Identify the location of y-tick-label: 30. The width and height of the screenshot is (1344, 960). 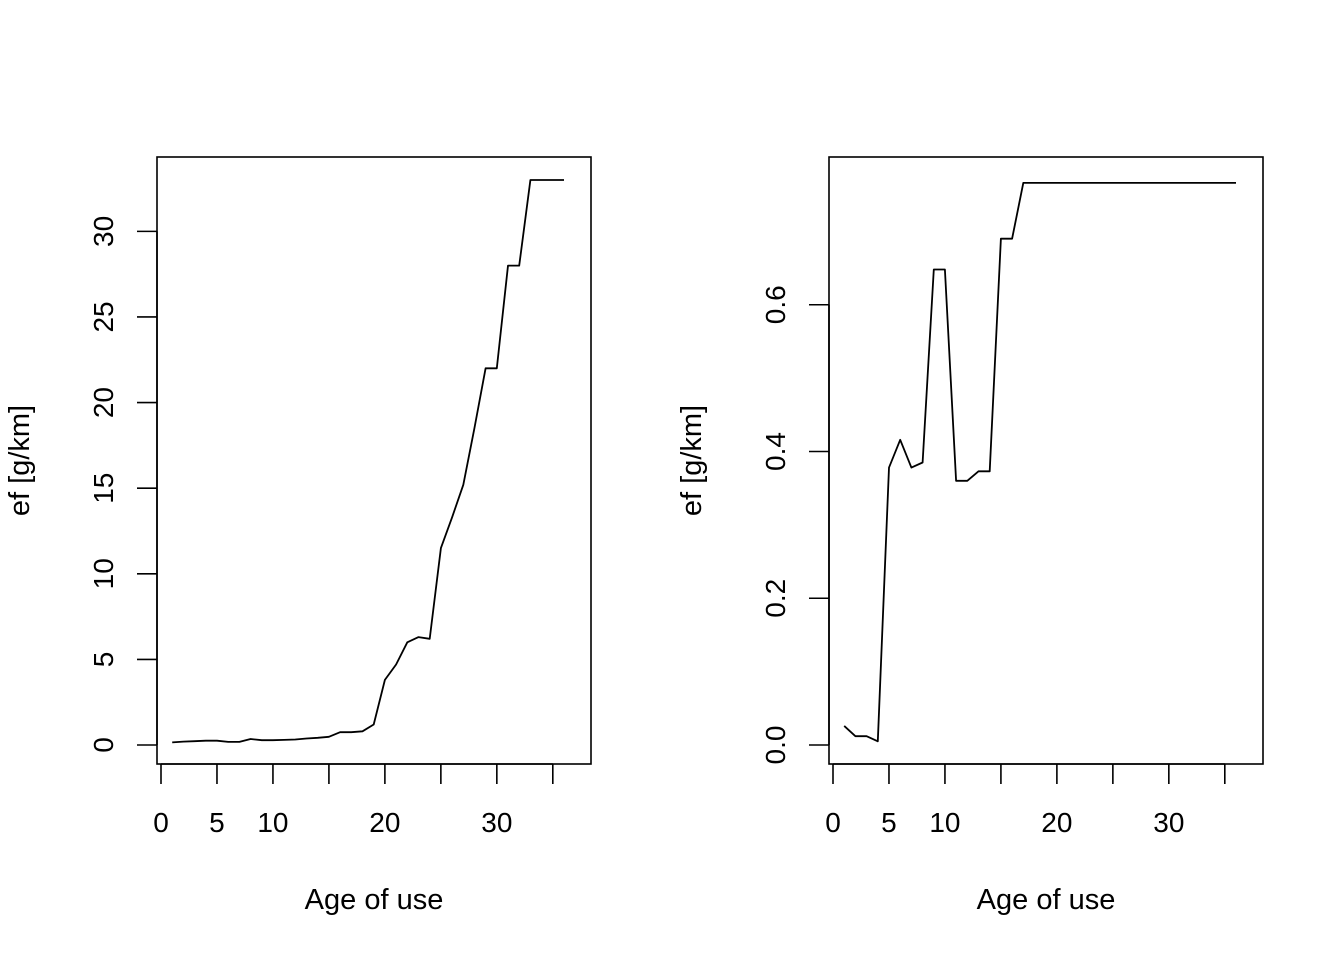
(103, 231).